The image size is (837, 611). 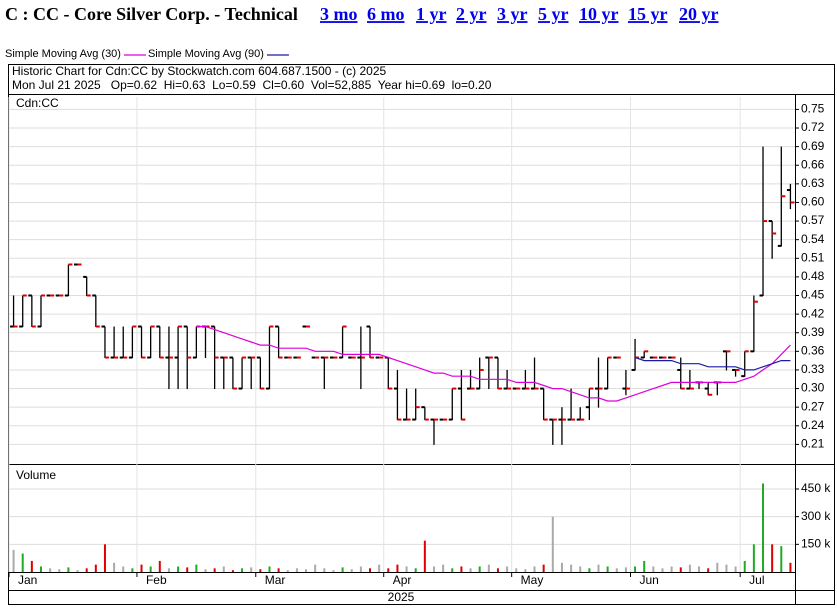 What do you see at coordinates (813, 388) in the screenshot?
I see `y-tick-label: 0.30` at bounding box center [813, 388].